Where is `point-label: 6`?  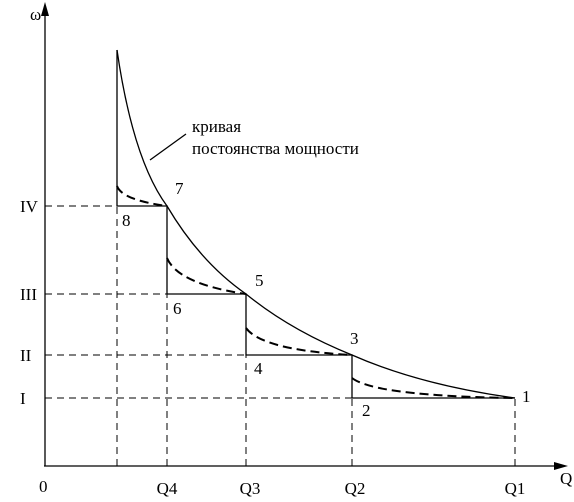
point-label: 6 is located at coordinates (177, 308).